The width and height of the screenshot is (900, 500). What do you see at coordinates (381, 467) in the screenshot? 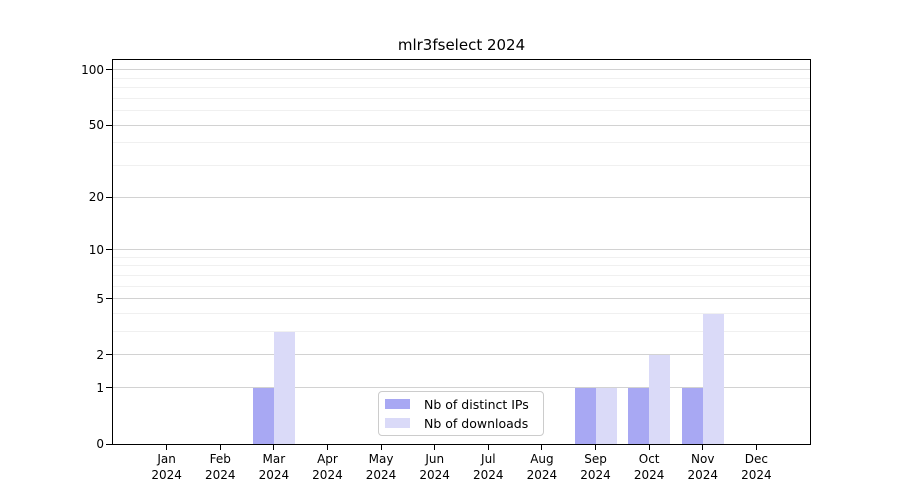
I see `x-tick-label: May 2024` at bounding box center [381, 467].